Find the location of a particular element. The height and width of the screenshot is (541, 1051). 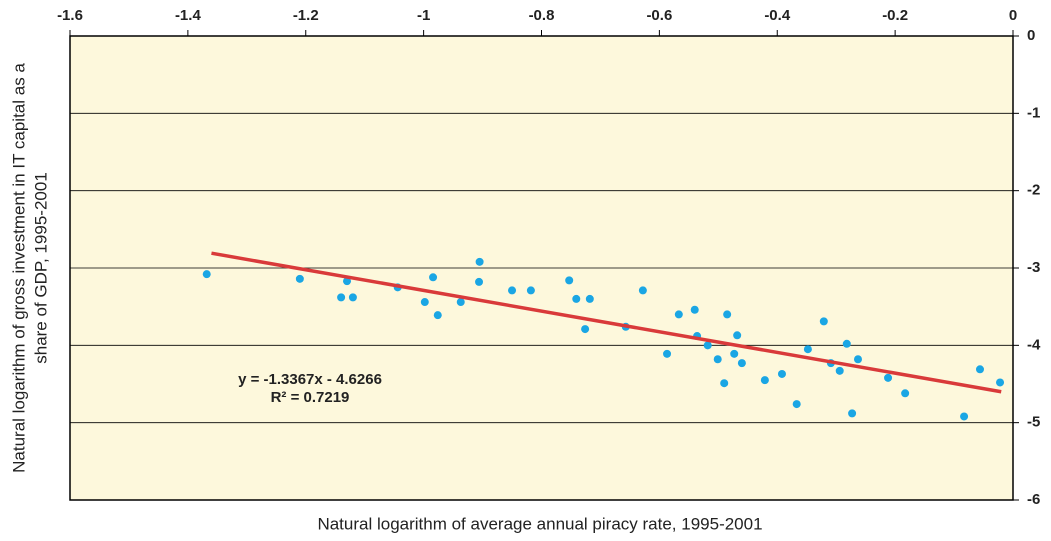

x-tick-label: -0.4 is located at coordinates (777, 15).